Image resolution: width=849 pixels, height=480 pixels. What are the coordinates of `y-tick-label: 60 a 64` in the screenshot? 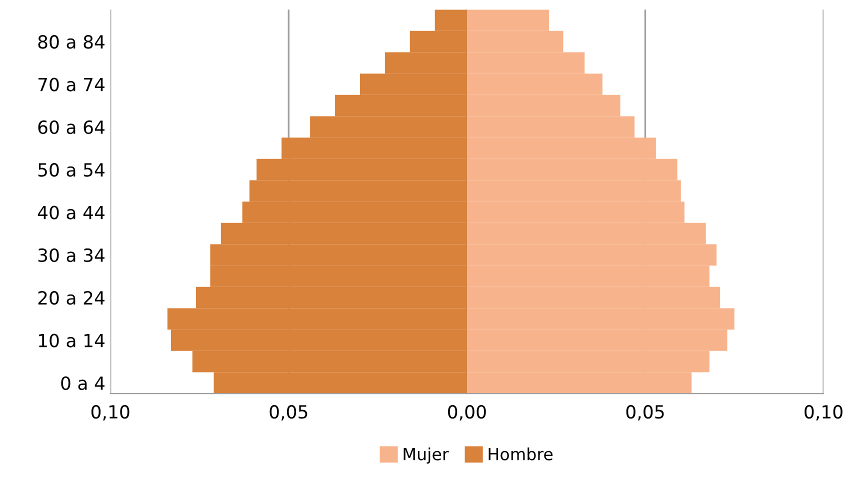 It's located at (71, 127).